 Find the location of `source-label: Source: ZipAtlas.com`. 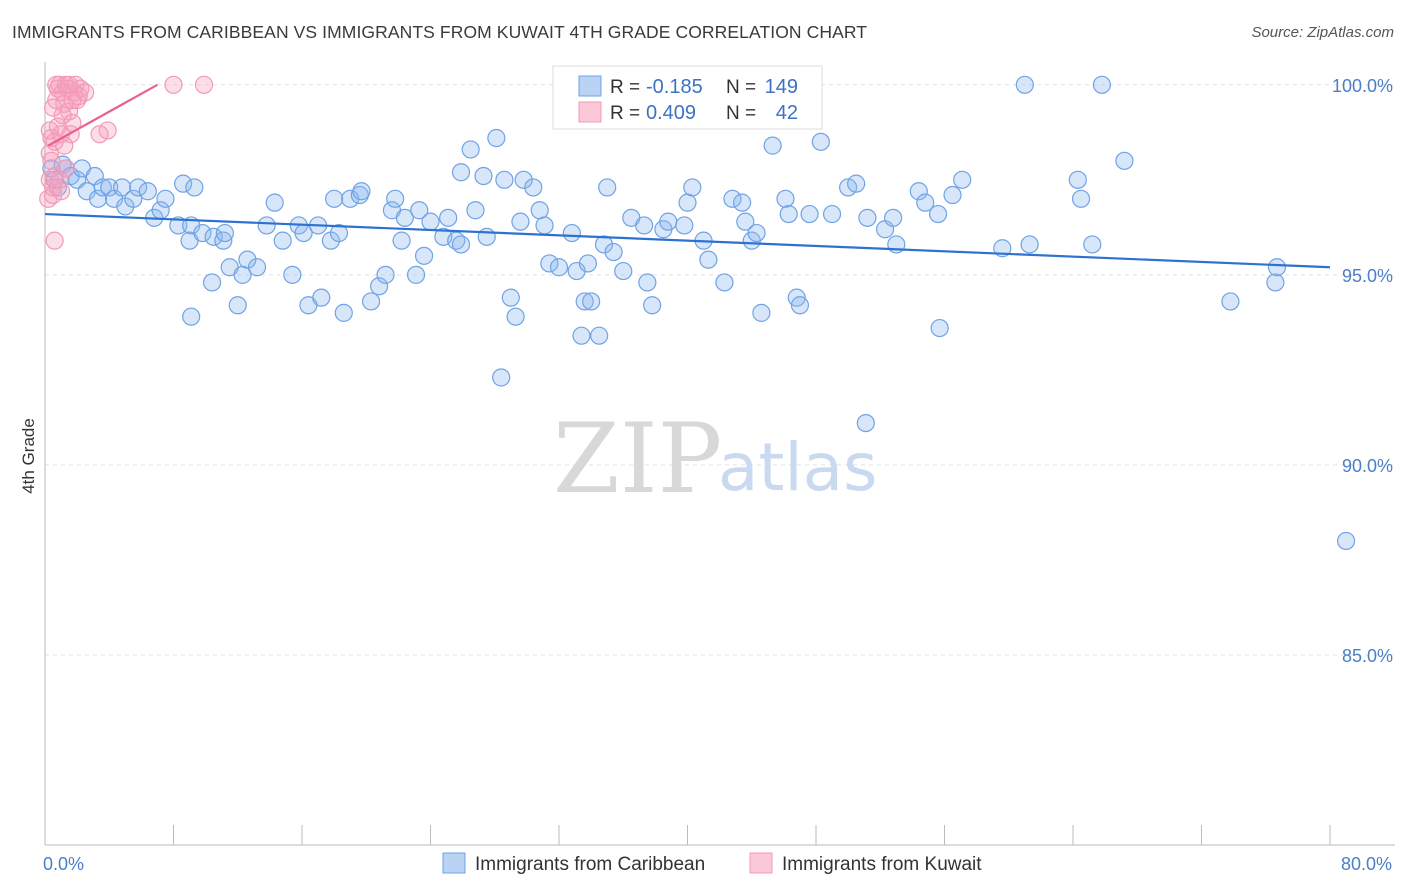

source-label: Source: ZipAtlas.com is located at coordinates (1322, 32).